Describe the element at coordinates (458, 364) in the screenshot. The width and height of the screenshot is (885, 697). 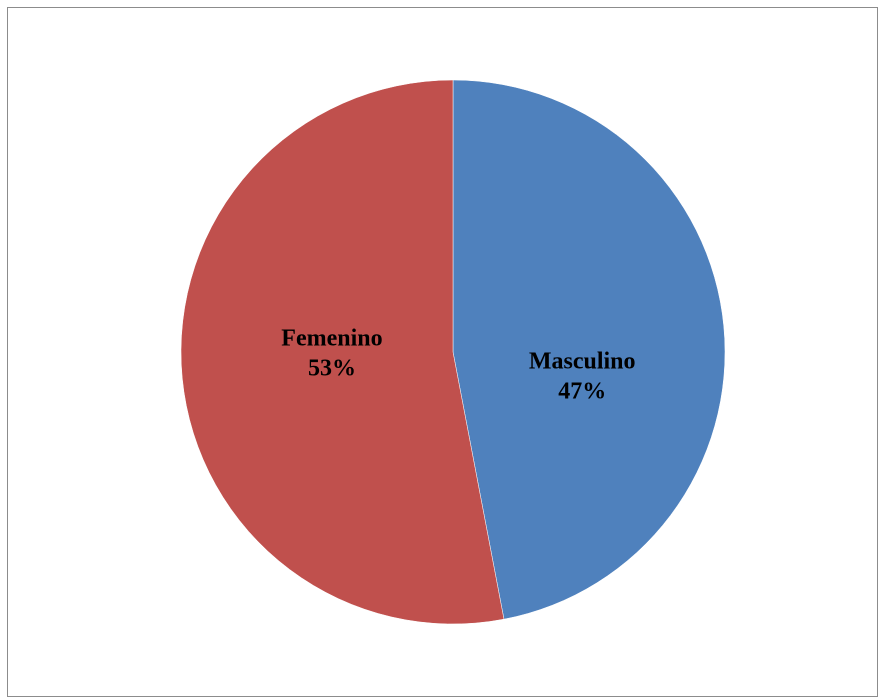
I see `pie-labels: Masculino 47% Femenino 53%` at that location.